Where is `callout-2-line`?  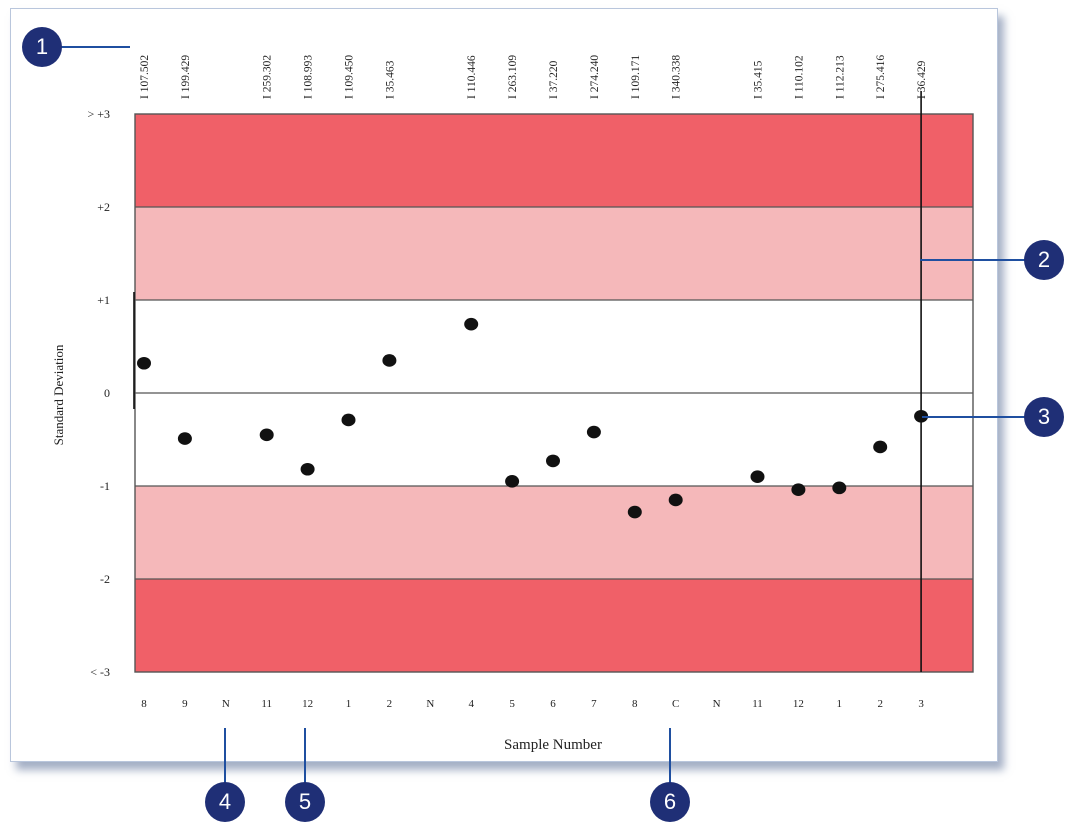 callout-2-line is located at coordinates (973, 260).